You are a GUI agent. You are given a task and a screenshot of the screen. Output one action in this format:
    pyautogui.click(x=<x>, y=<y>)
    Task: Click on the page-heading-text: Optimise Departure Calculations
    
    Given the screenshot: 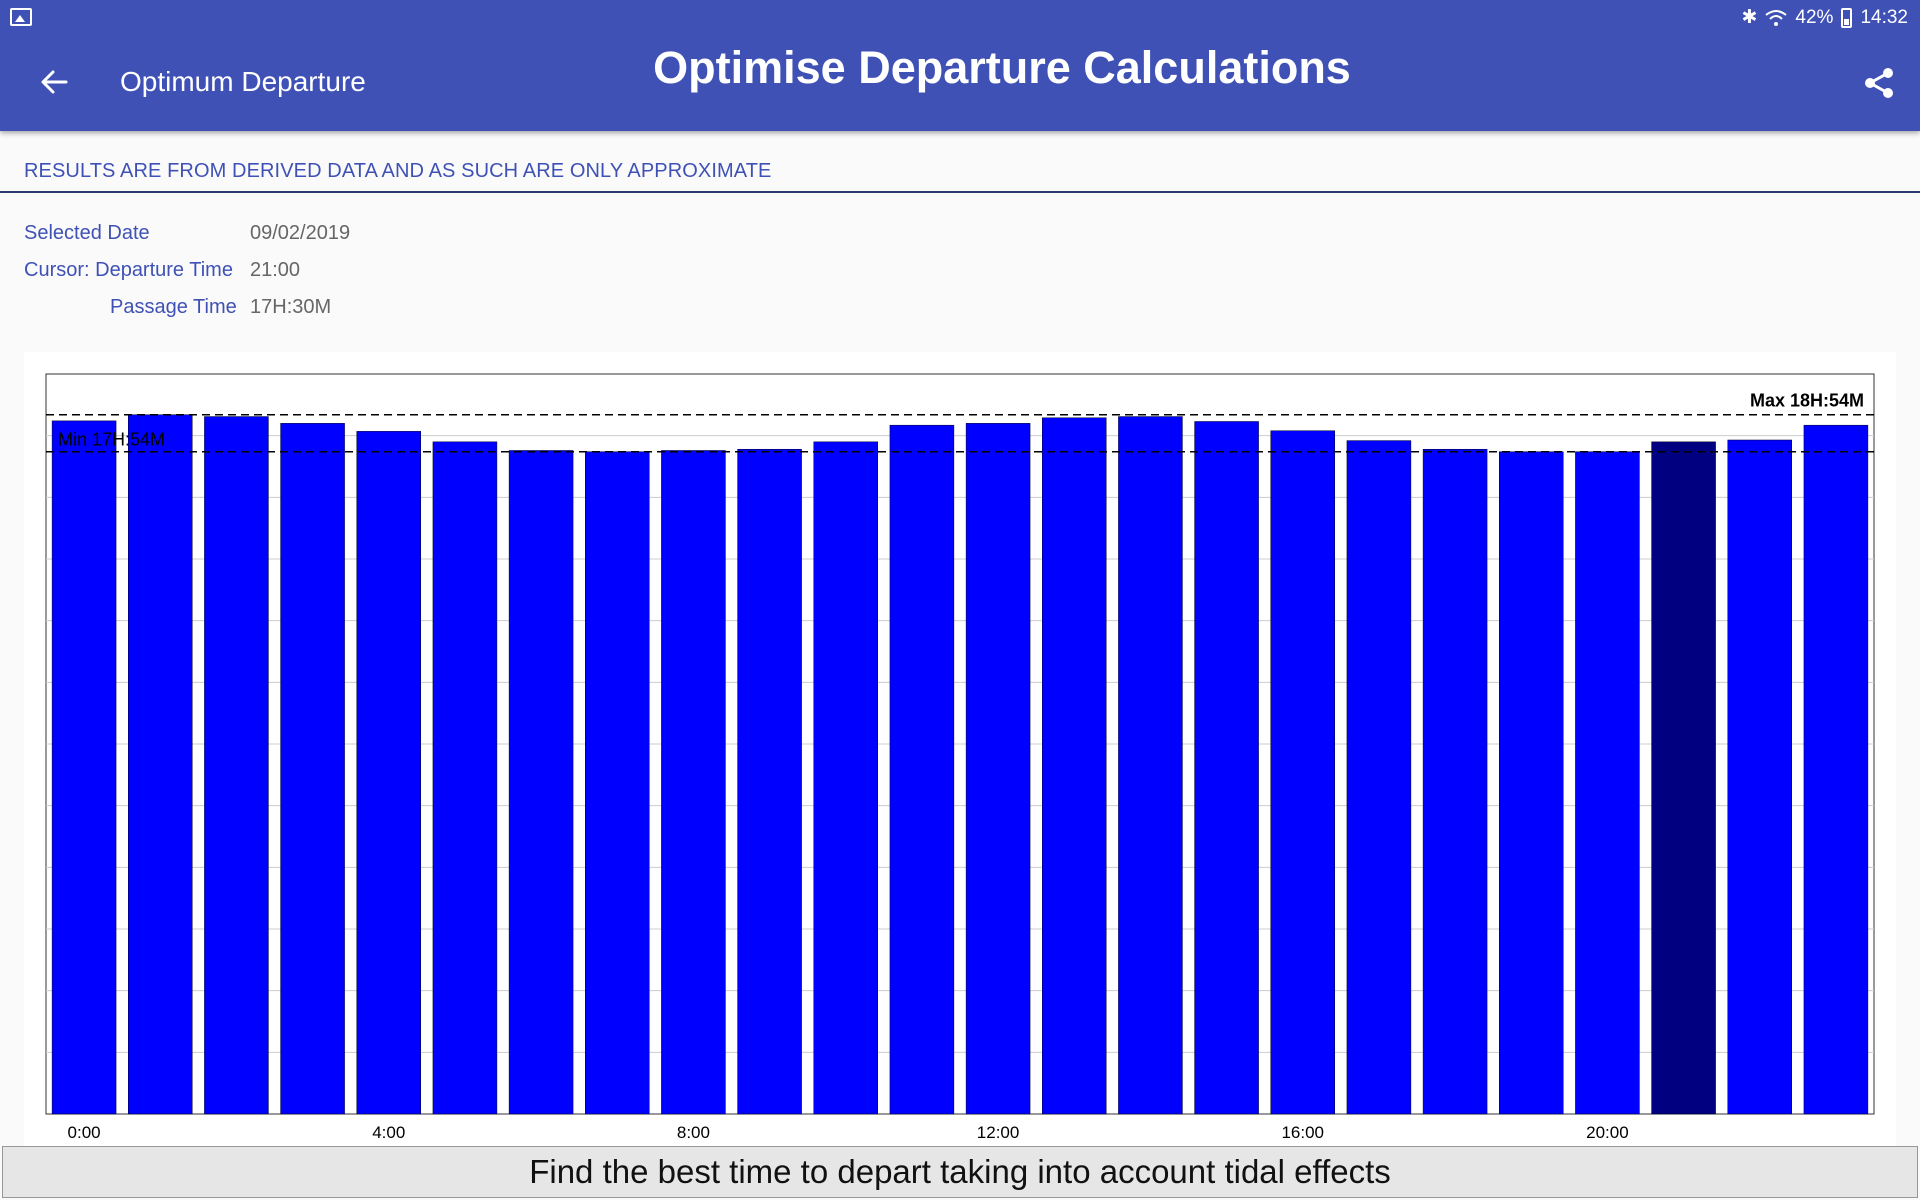 What is the action you would take?
    pyautogui.click(x=1002, y=67)
    